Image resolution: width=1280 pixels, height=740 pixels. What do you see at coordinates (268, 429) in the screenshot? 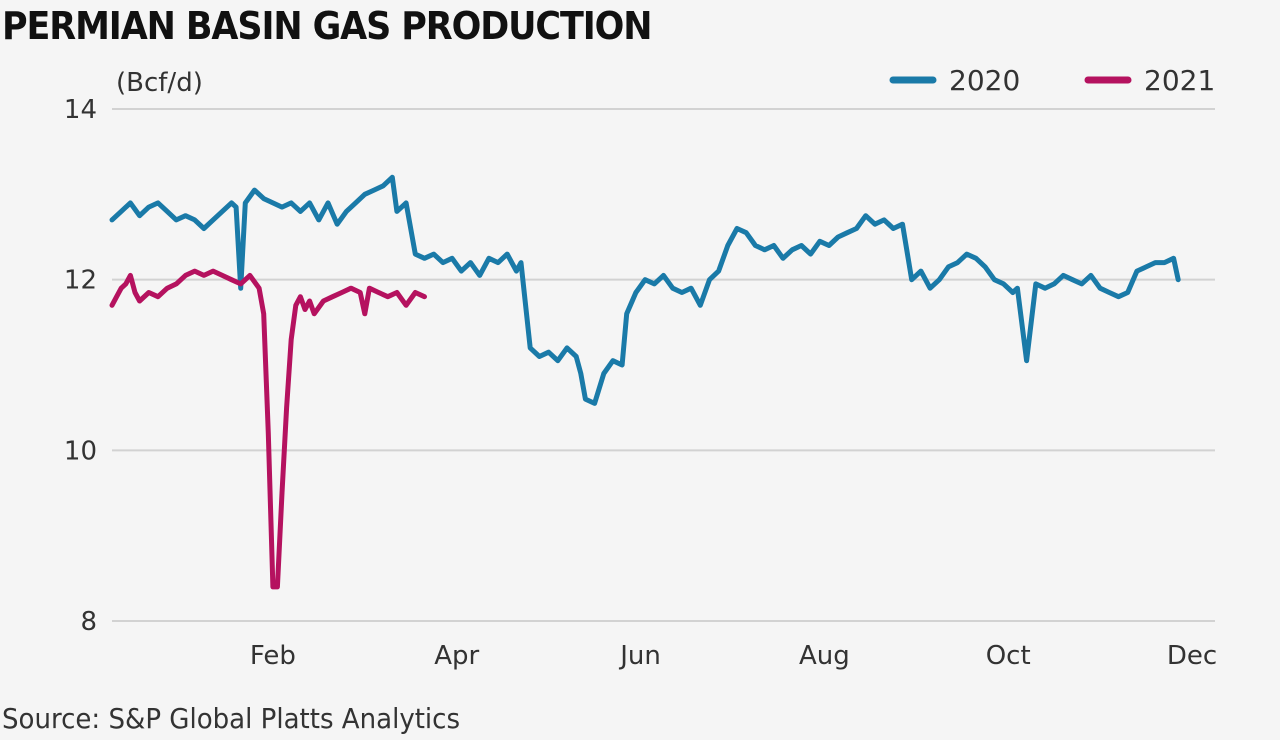
I see `series-line-2021` at bounding box center [268, 429].